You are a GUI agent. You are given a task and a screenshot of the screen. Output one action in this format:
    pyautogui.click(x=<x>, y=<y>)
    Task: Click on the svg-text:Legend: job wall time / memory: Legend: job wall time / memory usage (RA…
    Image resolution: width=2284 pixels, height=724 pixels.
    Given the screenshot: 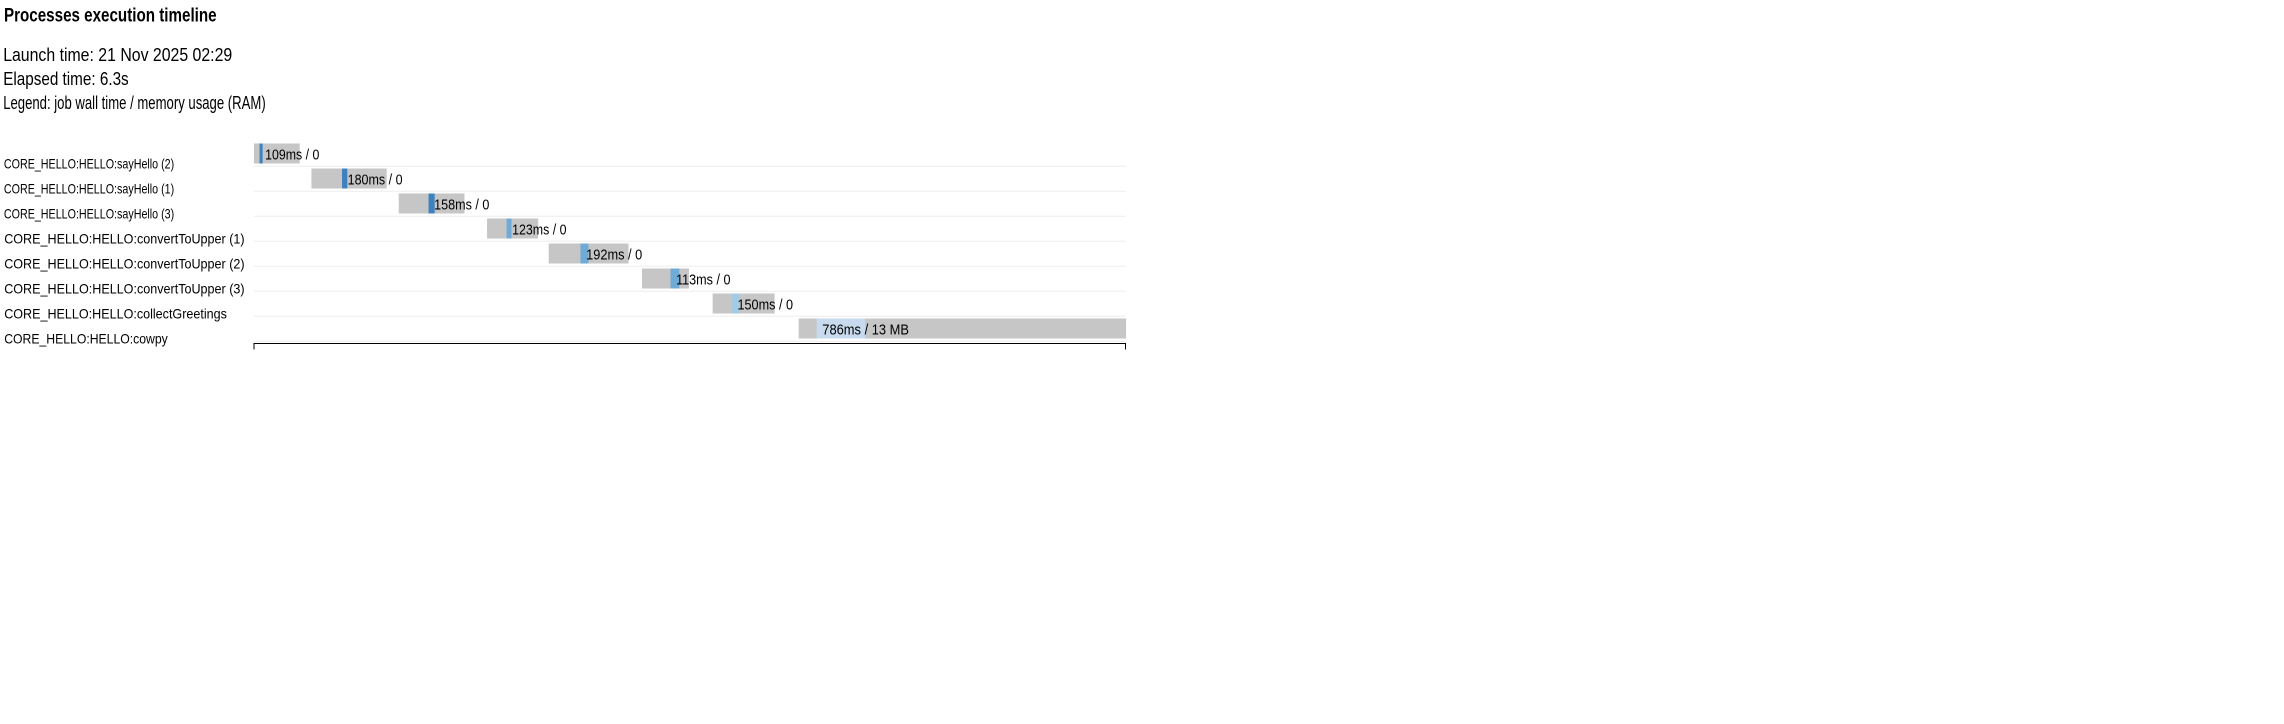 What is the action you would take?
    pyautogui.click(x=134, y=103)
    